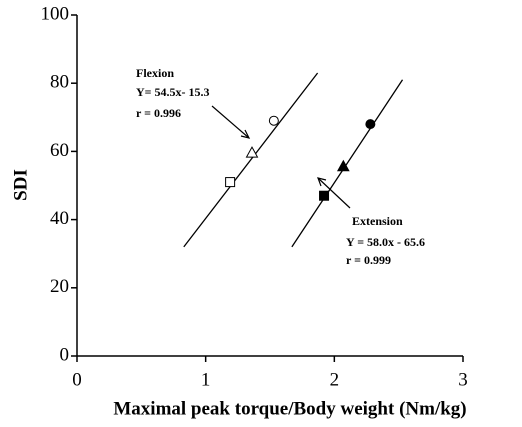 This screenshot has height=427, width=522. Describe the element at coordinates (77, 379) in the screenshot. I see `x-tick-label: 0` at that location.